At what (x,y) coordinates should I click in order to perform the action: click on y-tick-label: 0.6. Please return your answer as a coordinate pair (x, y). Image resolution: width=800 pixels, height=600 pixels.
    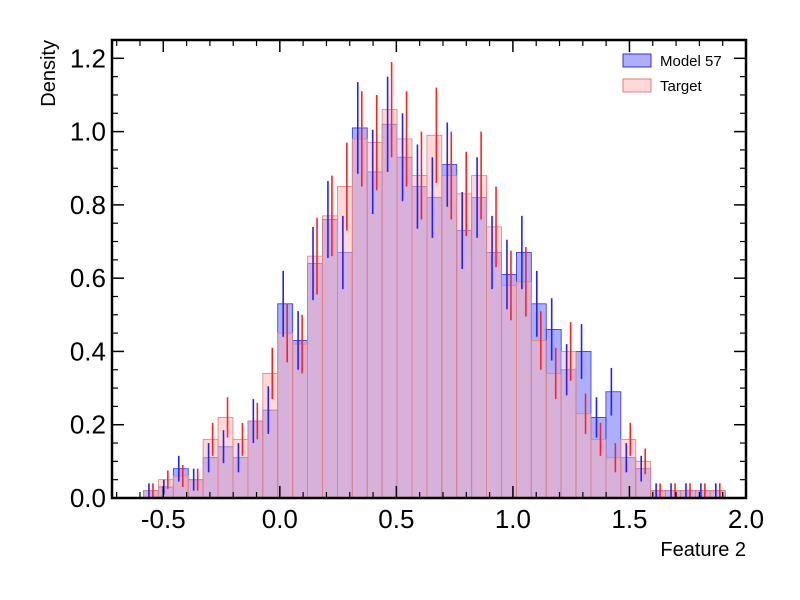
    Looking at the image, I should click on (88, 278).